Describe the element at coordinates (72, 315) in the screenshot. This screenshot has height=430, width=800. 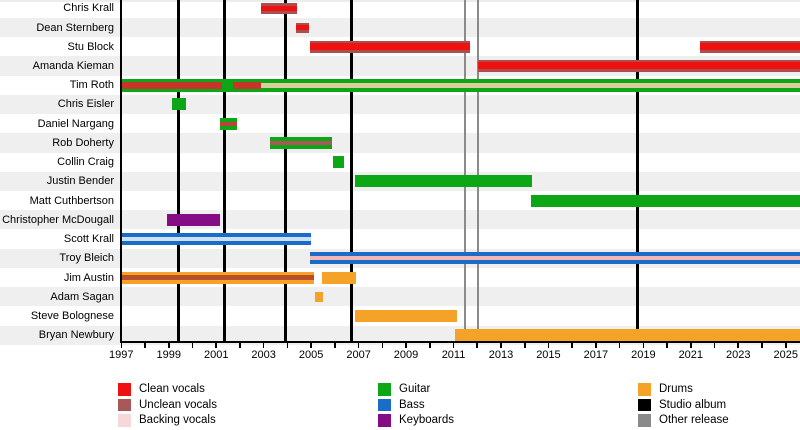
I see `member-label-steve-bolognese: Steve Bolognese` at that location.